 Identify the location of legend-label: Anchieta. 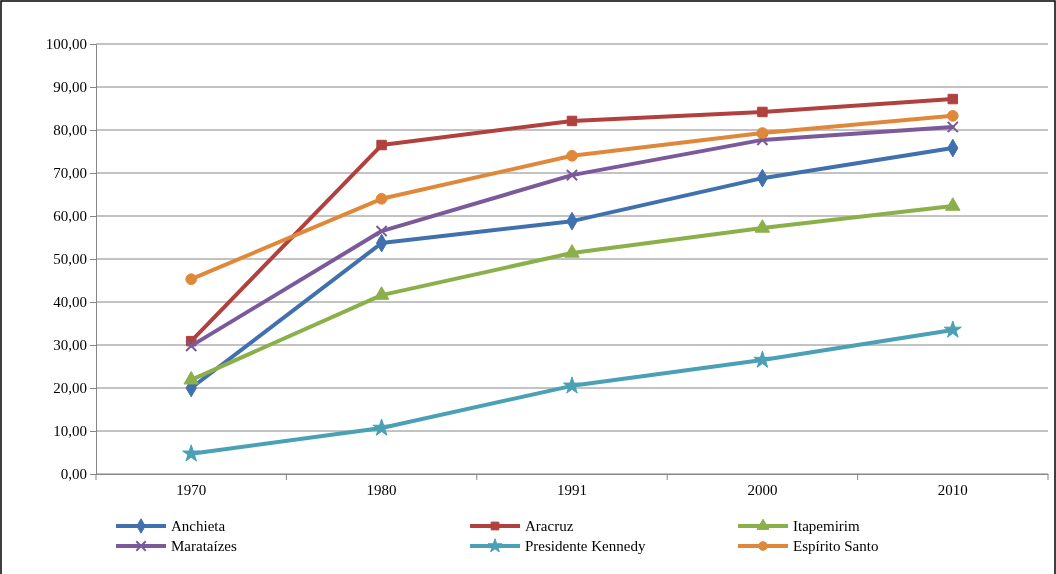
(198, 526).